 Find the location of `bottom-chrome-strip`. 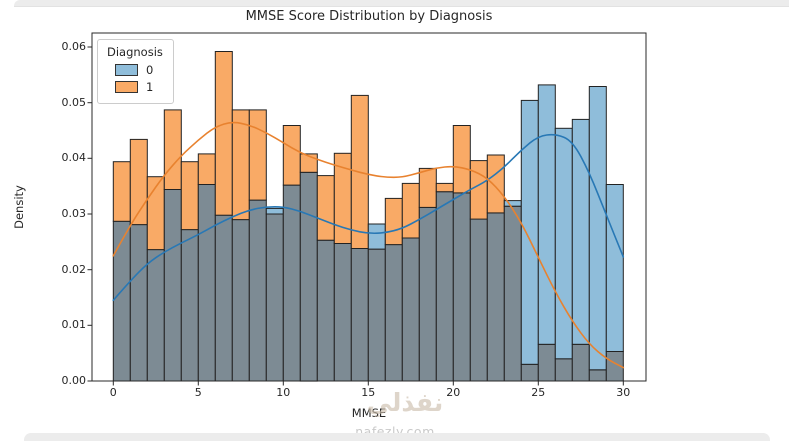

bottom-chrome-strip is located at coordinates (397, 437).